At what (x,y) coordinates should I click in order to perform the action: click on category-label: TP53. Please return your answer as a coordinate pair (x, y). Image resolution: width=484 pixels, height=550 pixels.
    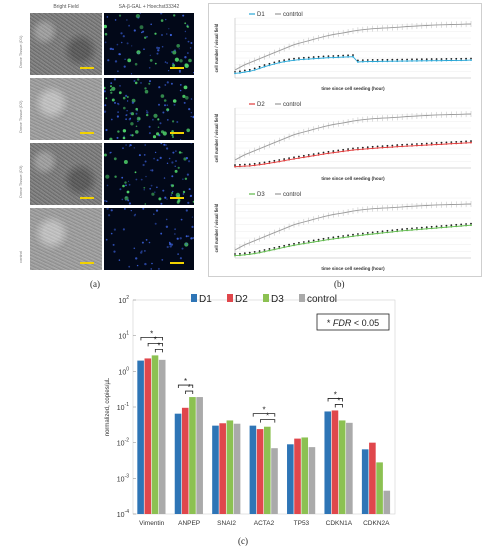
    Looking at the image, I should click on (302, 523).